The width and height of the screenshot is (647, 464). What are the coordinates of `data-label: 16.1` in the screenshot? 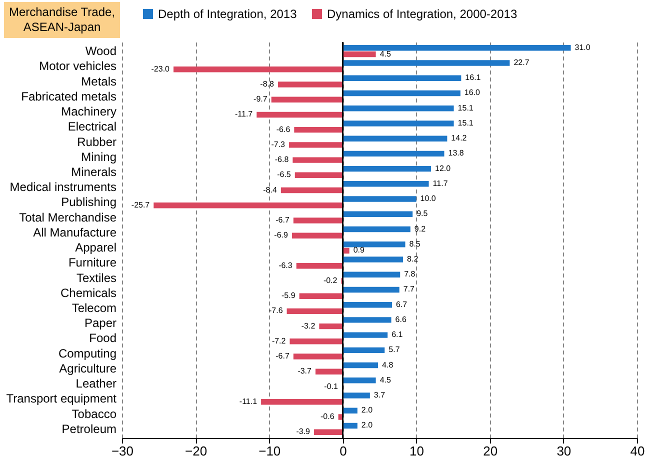 It's located at (473, 77).